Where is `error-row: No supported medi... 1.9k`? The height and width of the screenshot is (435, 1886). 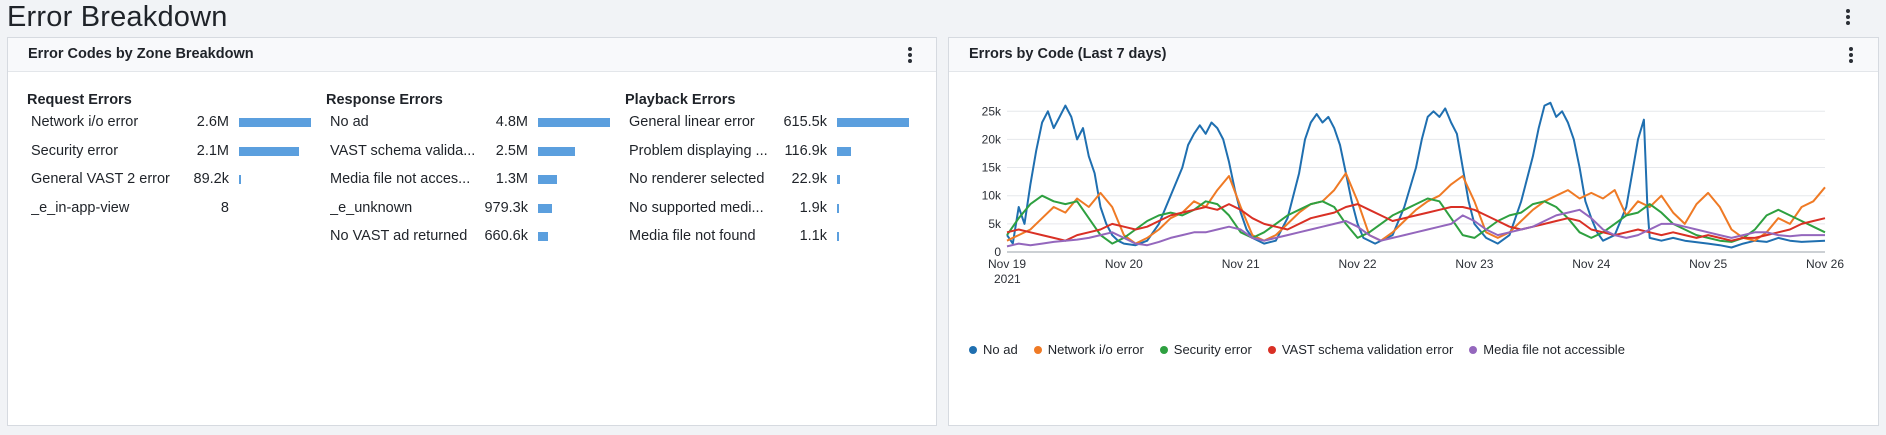 error-row: No supported medi... 1.9k is located at coordinates (775, 208).